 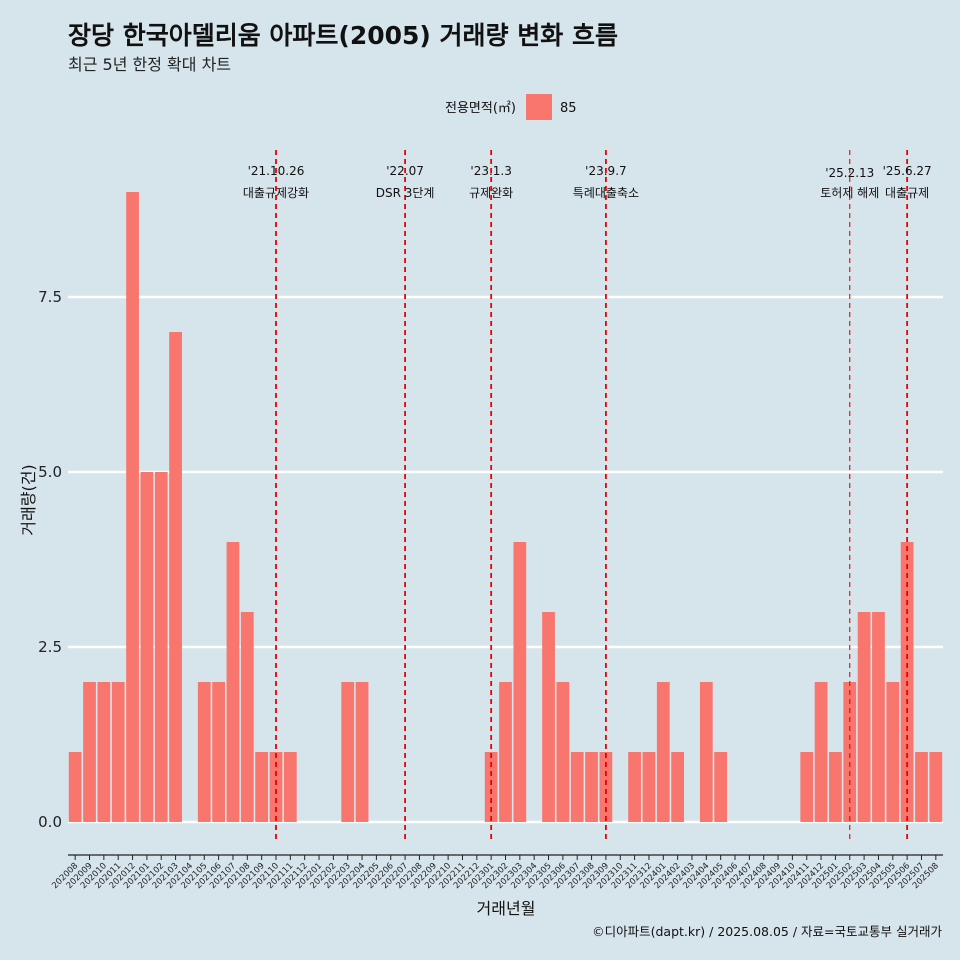 I want to click on y-tick-label: 7.5, so click(x=50, y=297).